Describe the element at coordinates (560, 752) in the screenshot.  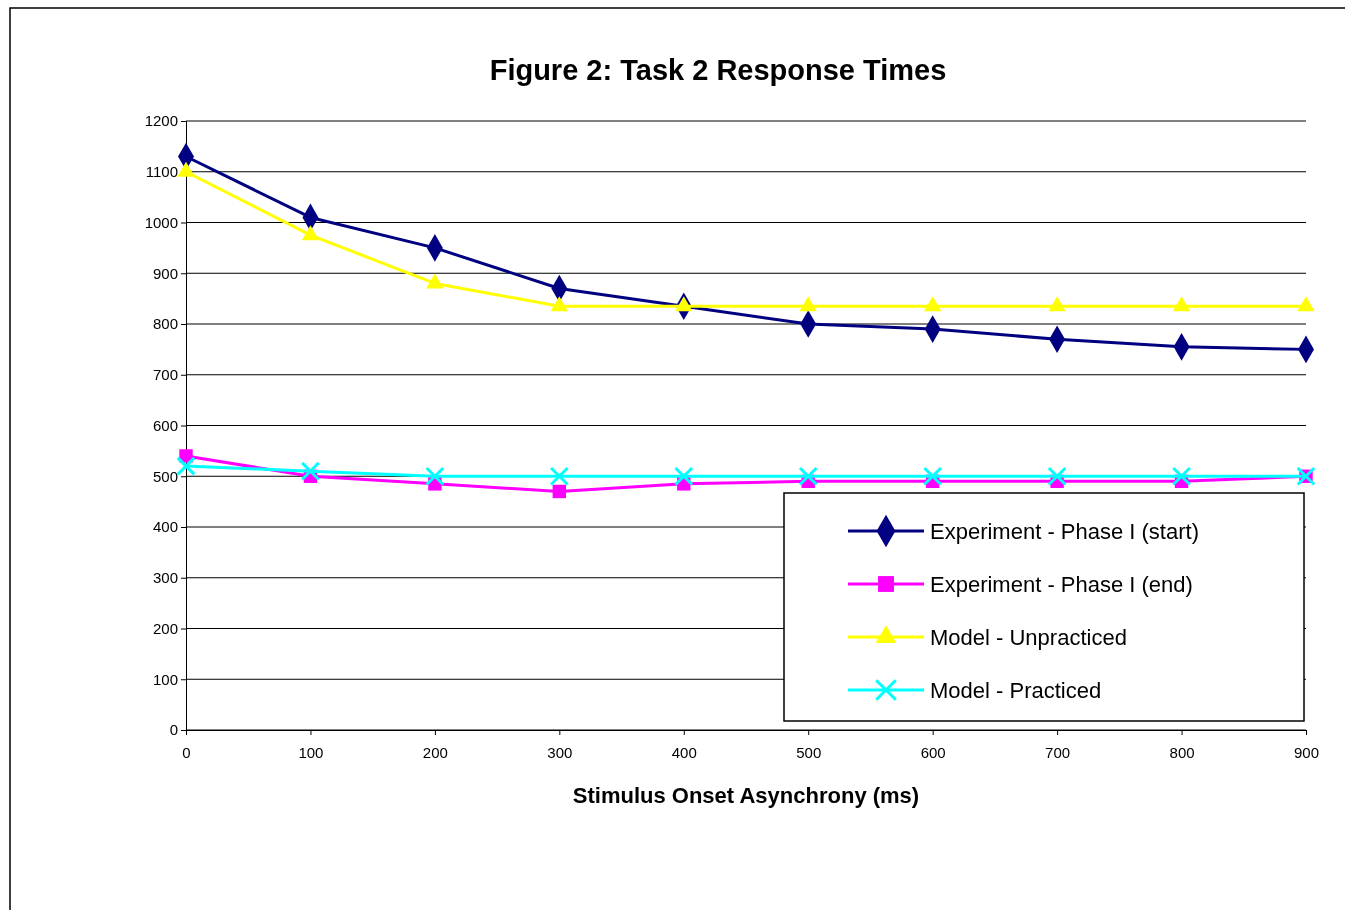
I see `x-tick-label: 300` at that location.